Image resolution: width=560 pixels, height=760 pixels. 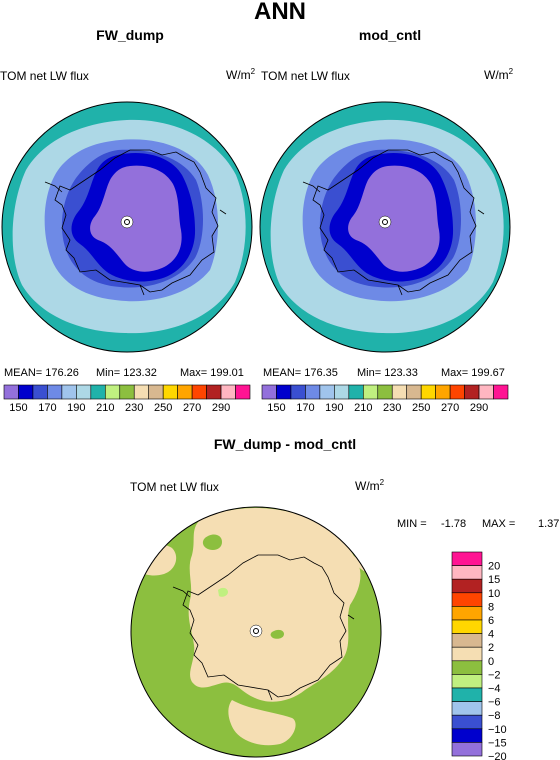 What do you see at coordinates (392, 408) in the screenshot?
I see `colorbar-tick-label: 230` at bounding box center [392, 408].